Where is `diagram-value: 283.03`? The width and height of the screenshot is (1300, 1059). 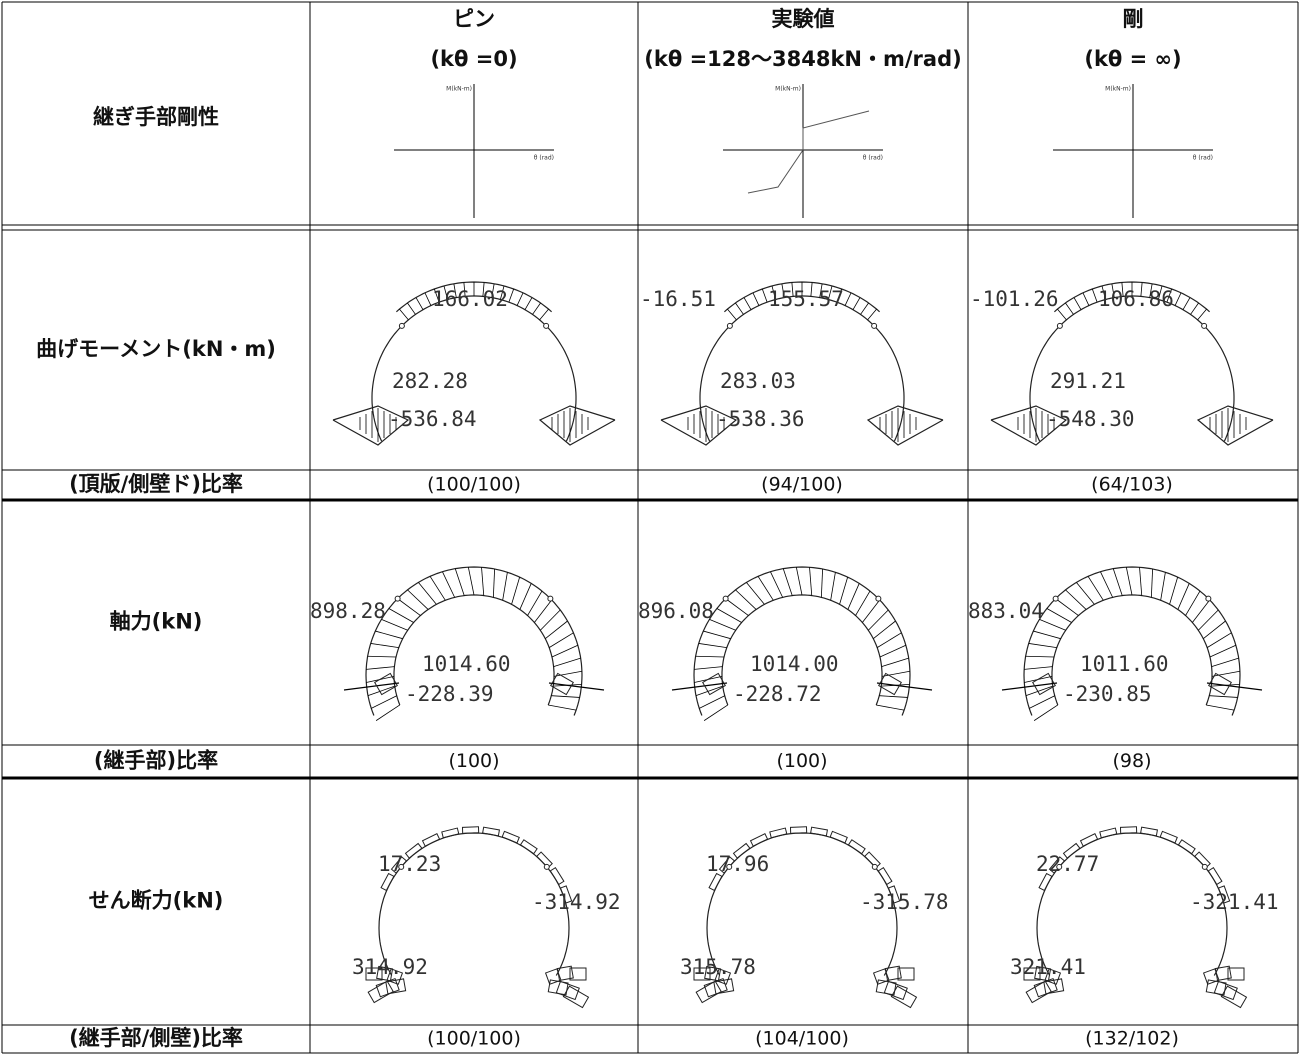
diagram-value: 283.03 is located at coordinates (758, 381).